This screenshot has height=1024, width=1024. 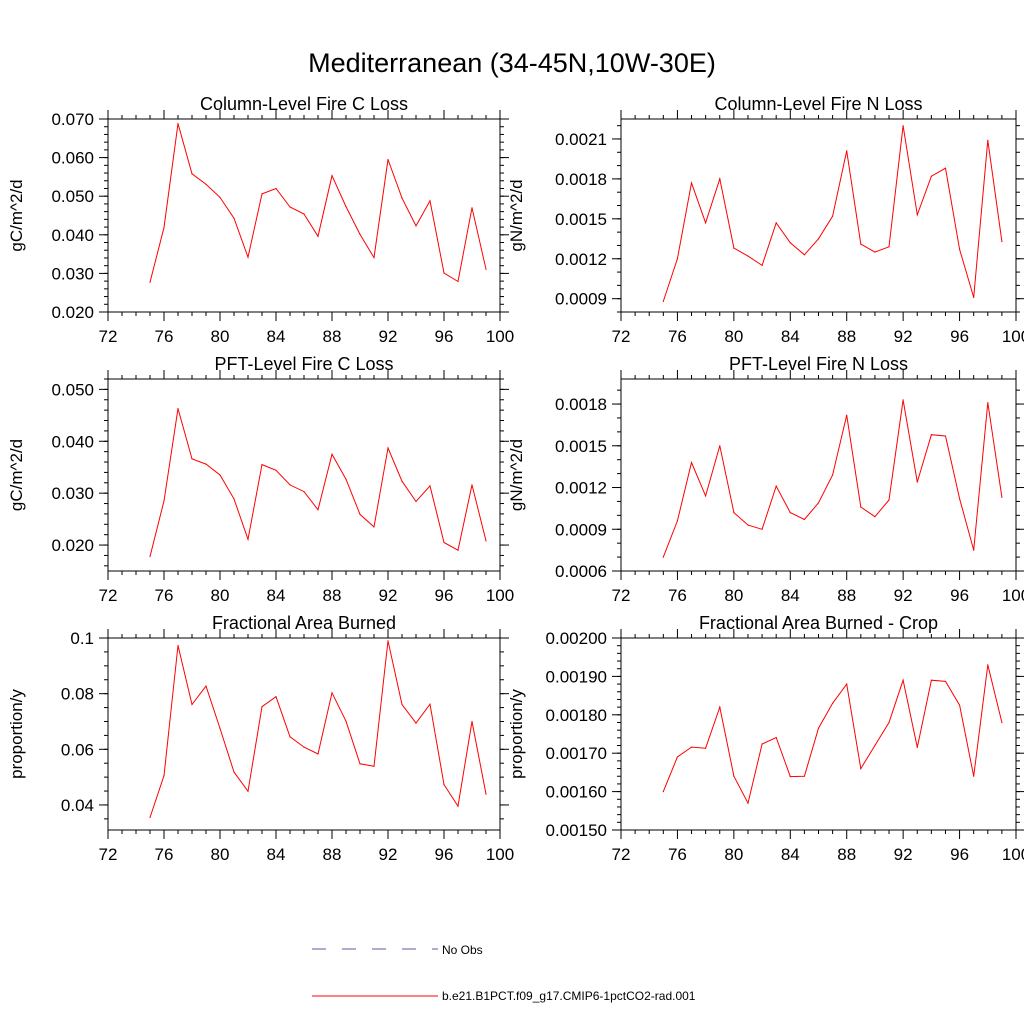 I want to click on x-tick-label: 84, so click(x=790, y=595).